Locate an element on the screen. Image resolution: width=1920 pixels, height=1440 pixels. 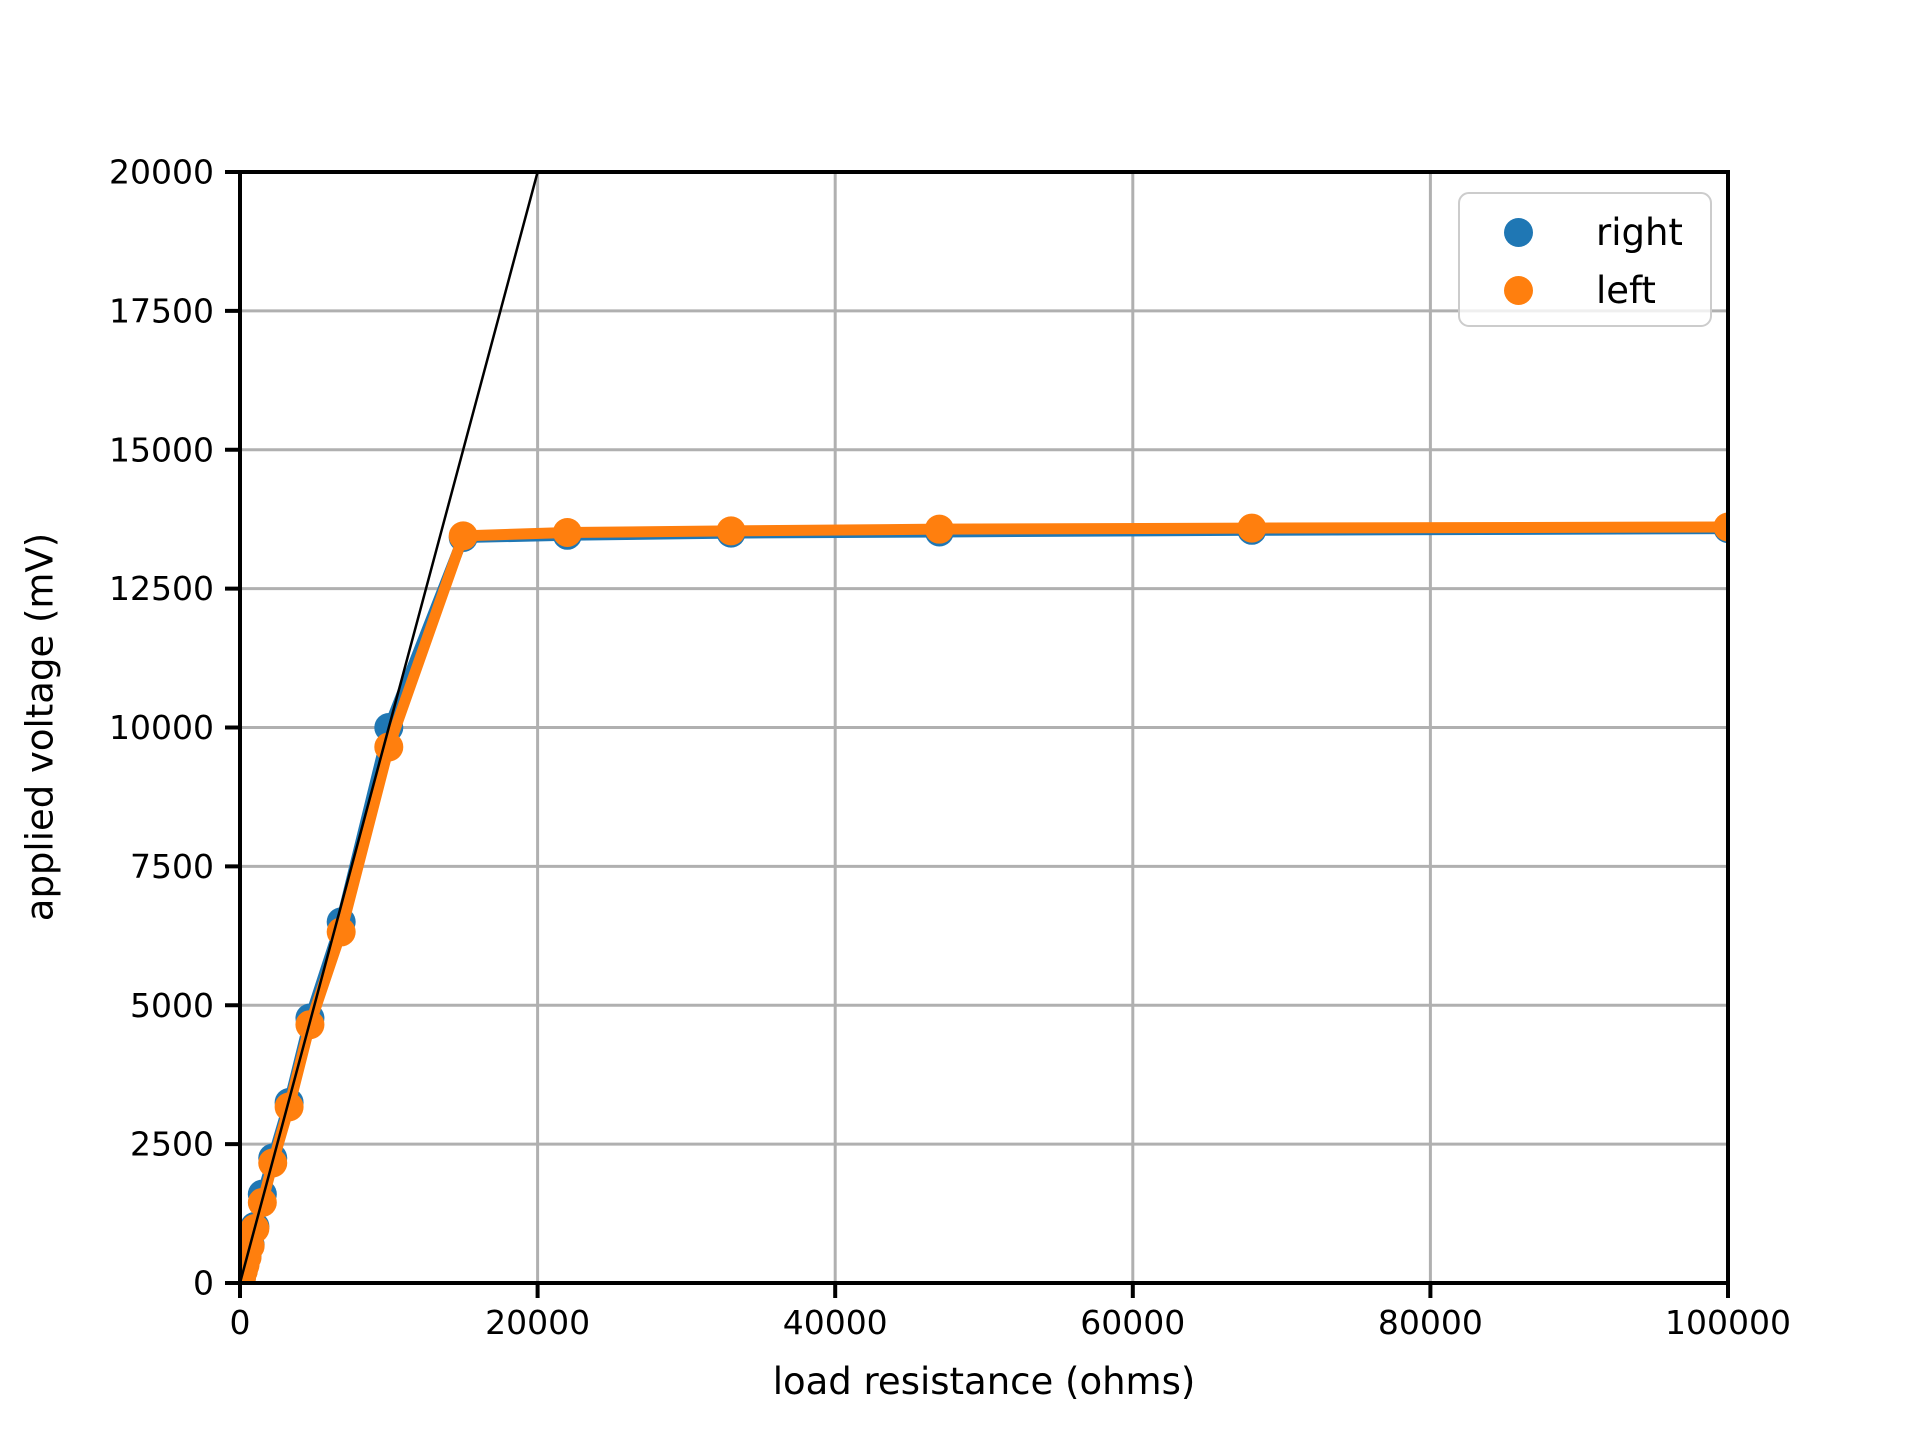
x-axis-label: load resistance (ohms) is located at coordinates (984, 1381).